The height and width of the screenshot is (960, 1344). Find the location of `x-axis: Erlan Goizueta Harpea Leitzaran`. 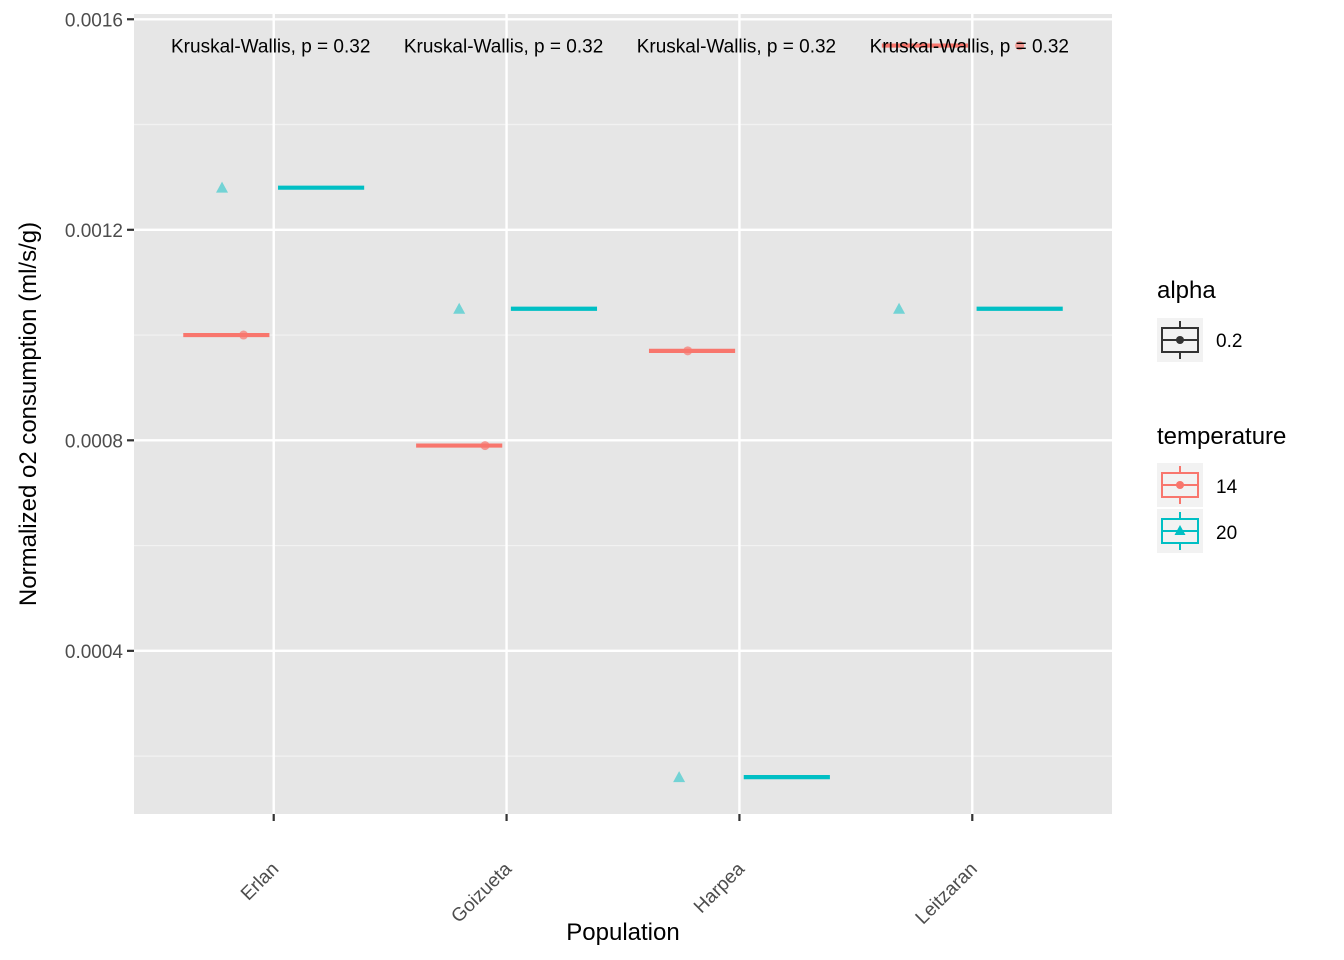

x-axis: Erlan Goizueta Harpea Leitzaran is located at coordinates (609, 871).